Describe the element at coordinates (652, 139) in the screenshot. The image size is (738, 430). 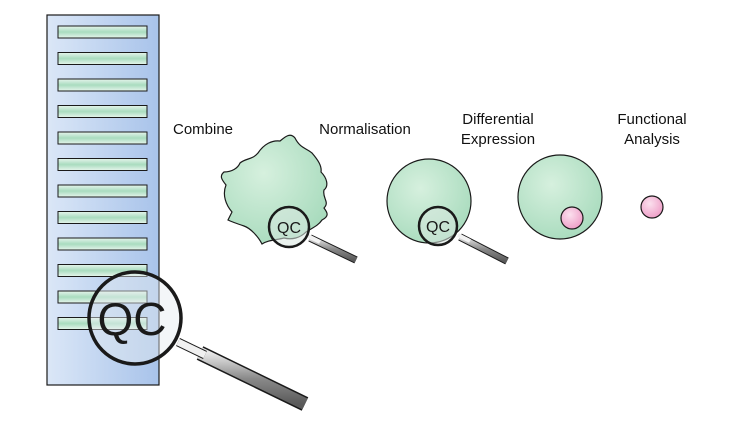
I see `label-functional-line2: Analysis` at that location.